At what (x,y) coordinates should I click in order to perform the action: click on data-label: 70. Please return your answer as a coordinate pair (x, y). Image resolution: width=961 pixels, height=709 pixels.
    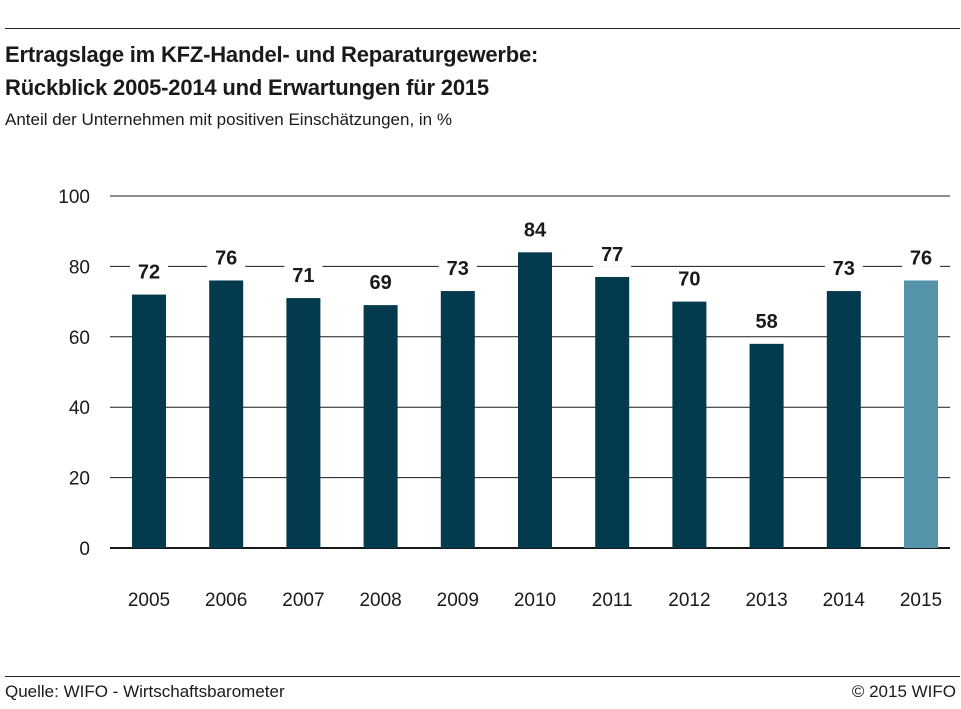
    Looking at the image, I should click on (689, 280).